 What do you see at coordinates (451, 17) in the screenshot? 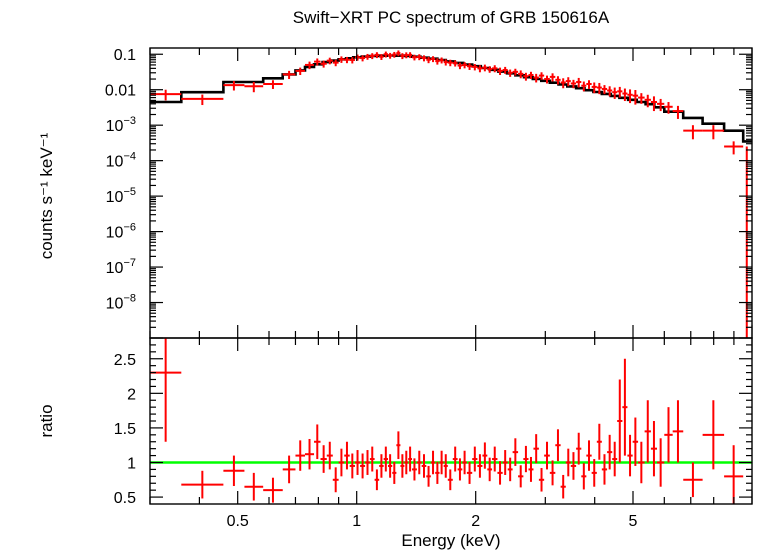
I see `chart-title: Swift−XRT PC spectrum of GRB 150616A` at bounding box center [451, 17].